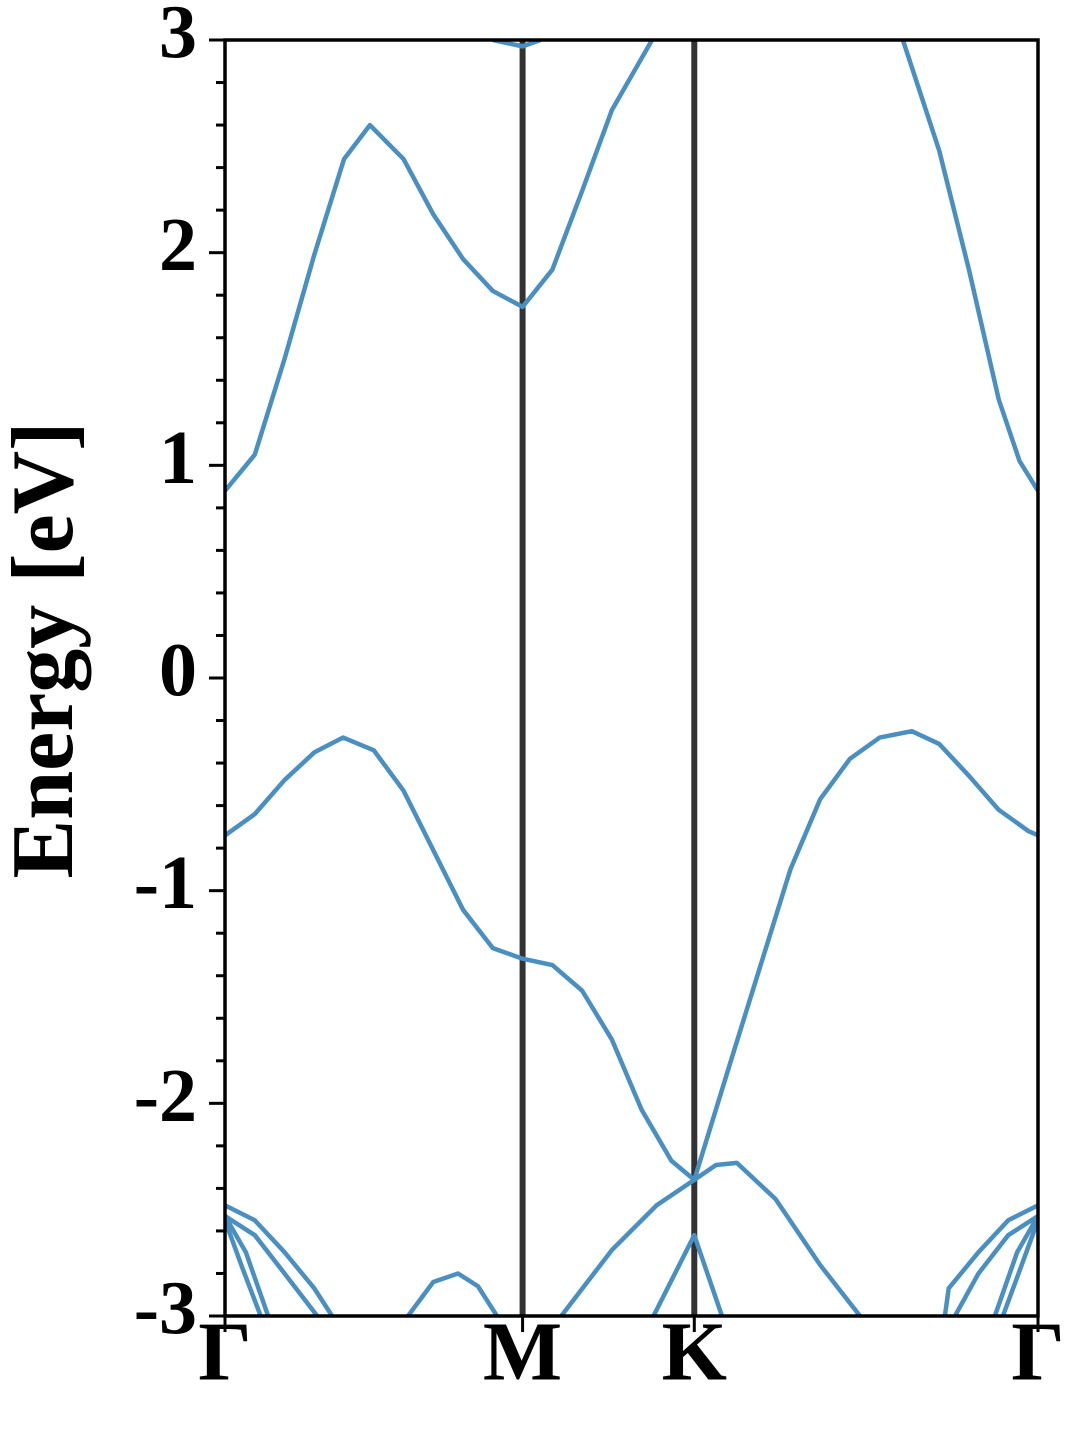 The height and width of the screenshot is (1440, 1080). What do you see at coordinates (165, 1096) in the screenshot?
I see `y-tick-label: -2` at bounding box center [165, 1096].